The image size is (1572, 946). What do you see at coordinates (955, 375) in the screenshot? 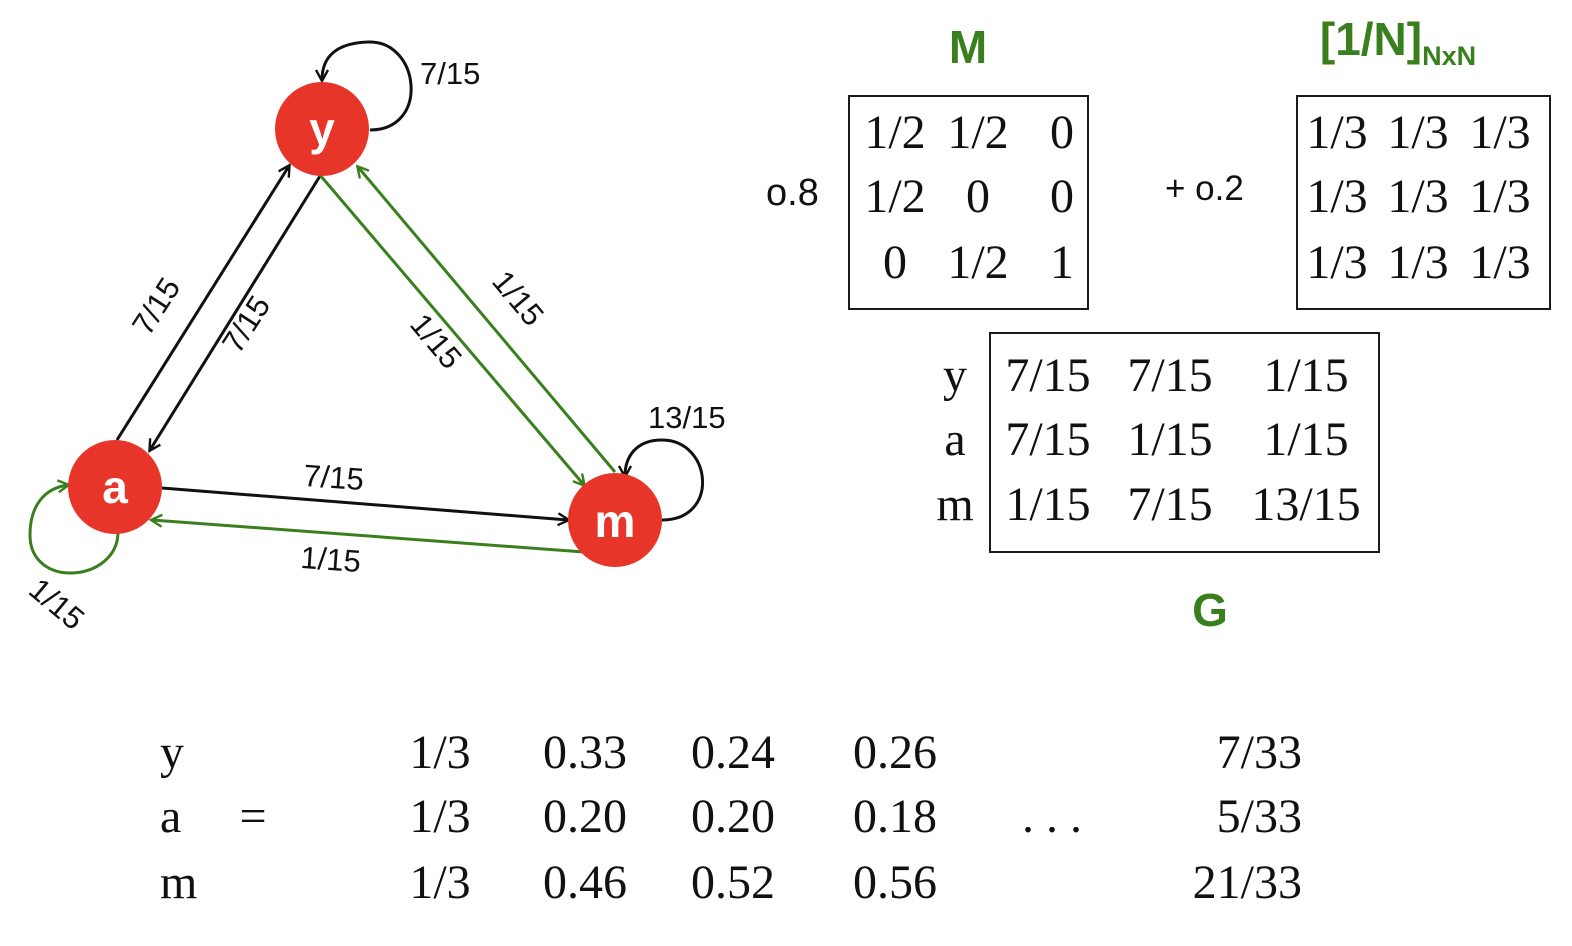
I see `matrix-g-row-label: y` at bounding box center [955, 375].